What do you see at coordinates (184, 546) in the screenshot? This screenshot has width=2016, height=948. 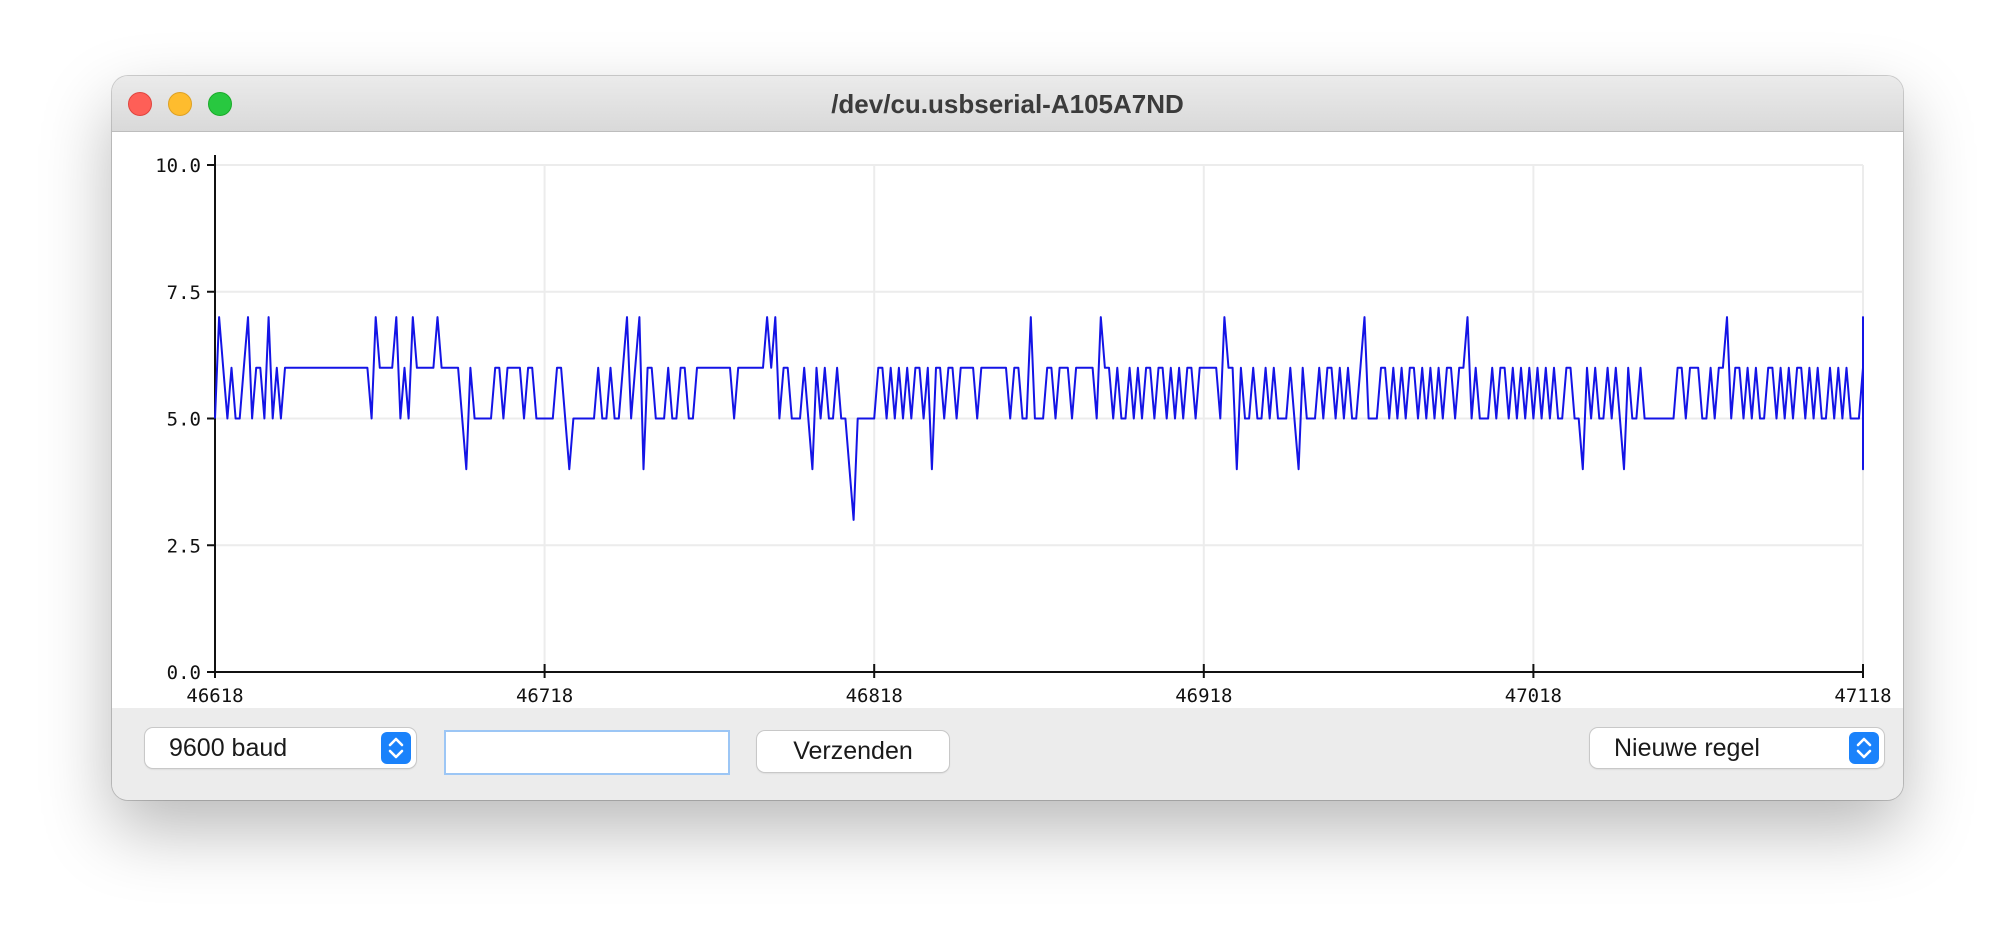 I see `y-tick-label: 2.5` at bounding box center [184, 546].